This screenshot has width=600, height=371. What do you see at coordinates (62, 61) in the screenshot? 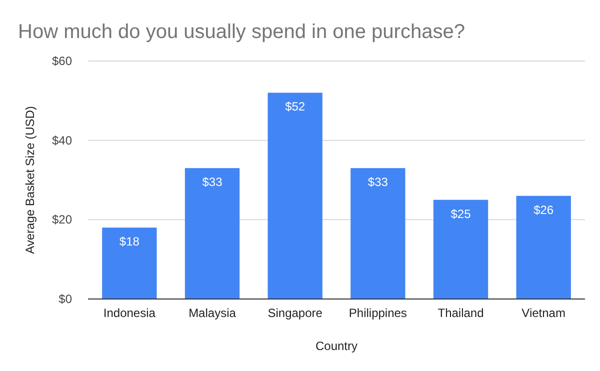
I see `y-tick-label: $60` at bounding box center [62, 61].